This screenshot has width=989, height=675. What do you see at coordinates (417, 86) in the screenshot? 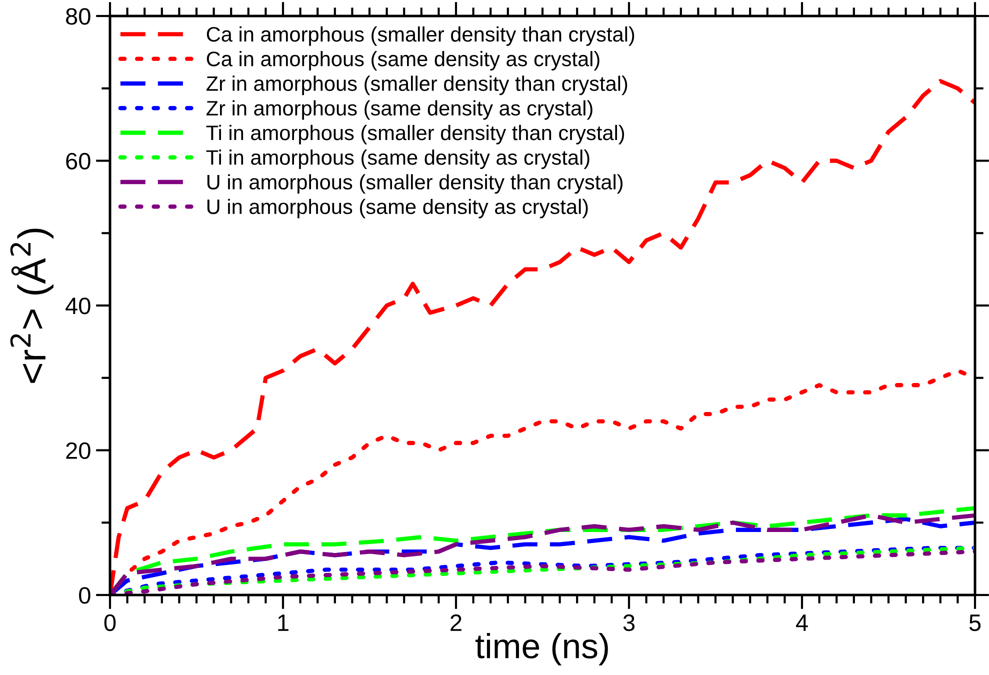
I see `legend-label: Zr in amorphous (smaller density than crystal)` at bounding box center [417, 86].